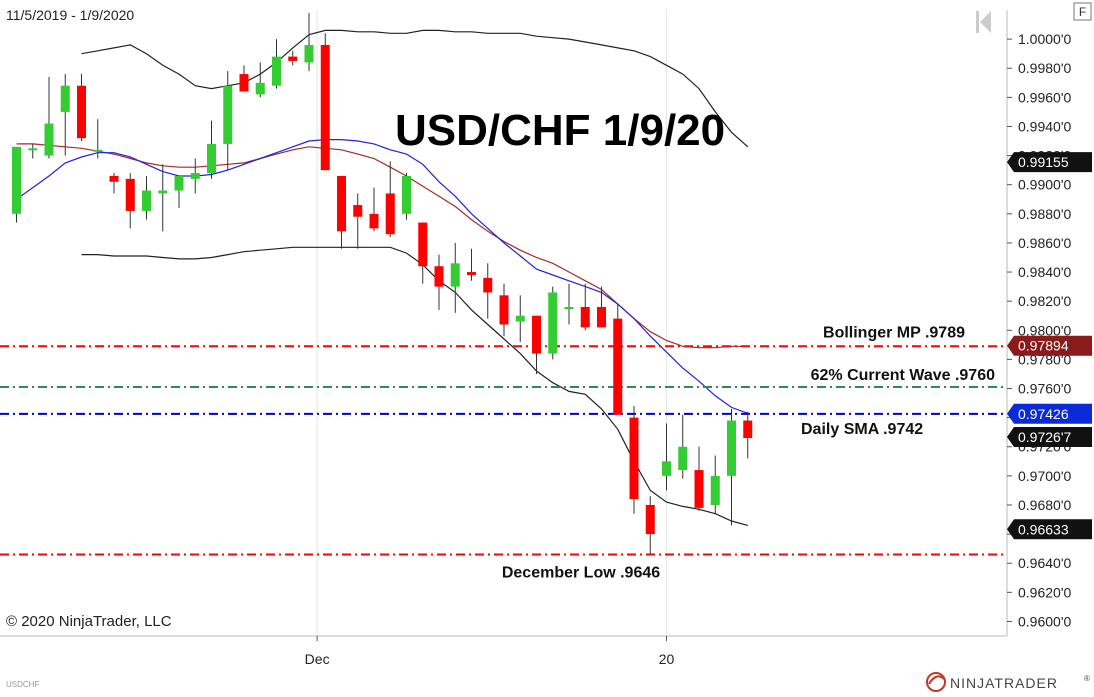 The width and height of the screenshot is (1094, 697). Describe the element at coordinates (903, 375) in the screenshot. I see `level-label: 62% Current Wave .9760` at that location.